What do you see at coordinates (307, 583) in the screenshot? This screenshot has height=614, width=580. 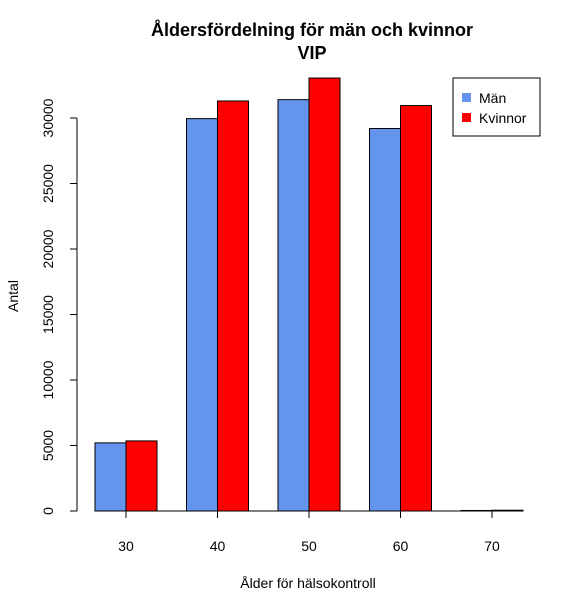 I see `x-axis-label: Ålder för hälsokontroll` at bounding box center [307, 583].